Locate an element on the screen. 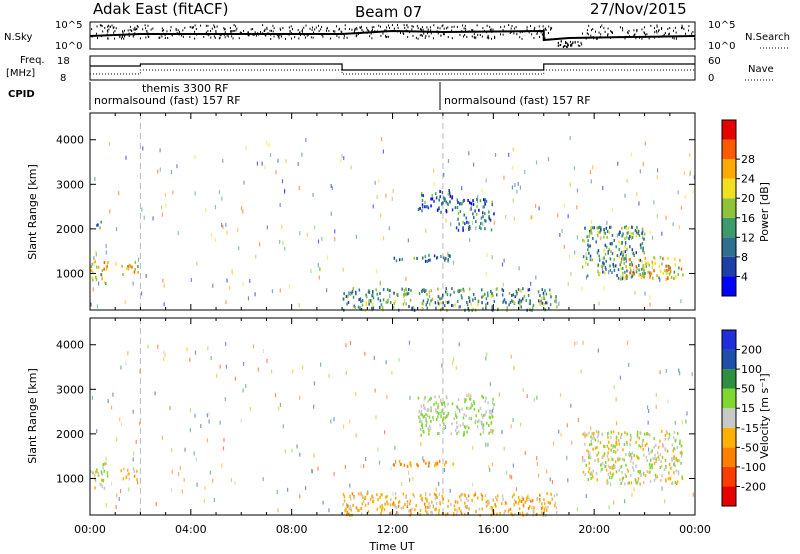  colorbar-swatch is located at coordinates (729, 169).